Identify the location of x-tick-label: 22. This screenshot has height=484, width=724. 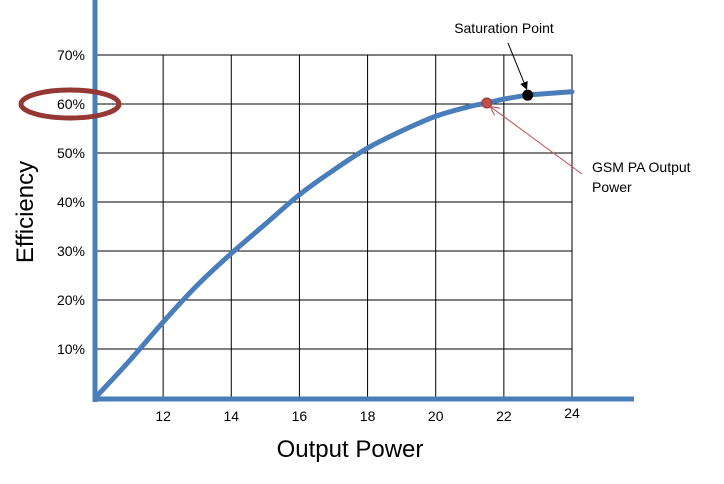
(504, 416).